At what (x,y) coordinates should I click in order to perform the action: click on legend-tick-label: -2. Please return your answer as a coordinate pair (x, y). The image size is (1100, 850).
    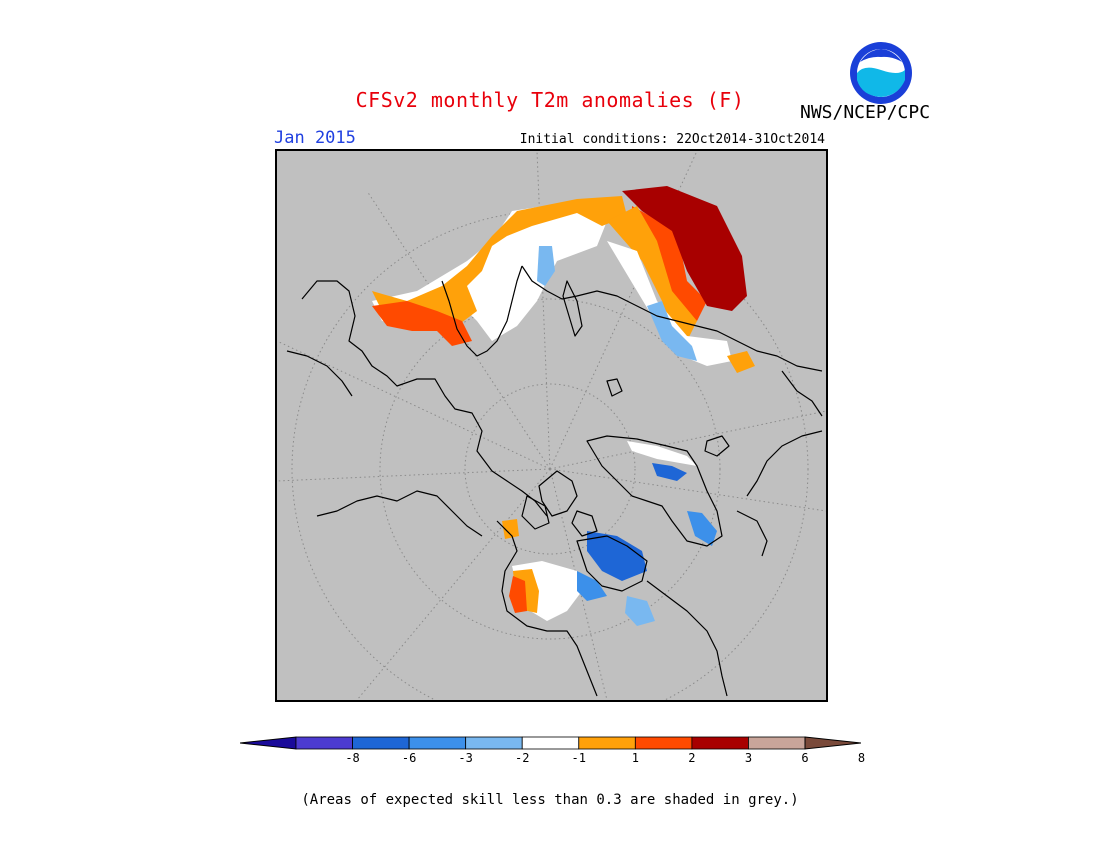
    Looking at the image, I should click on (522, 758).